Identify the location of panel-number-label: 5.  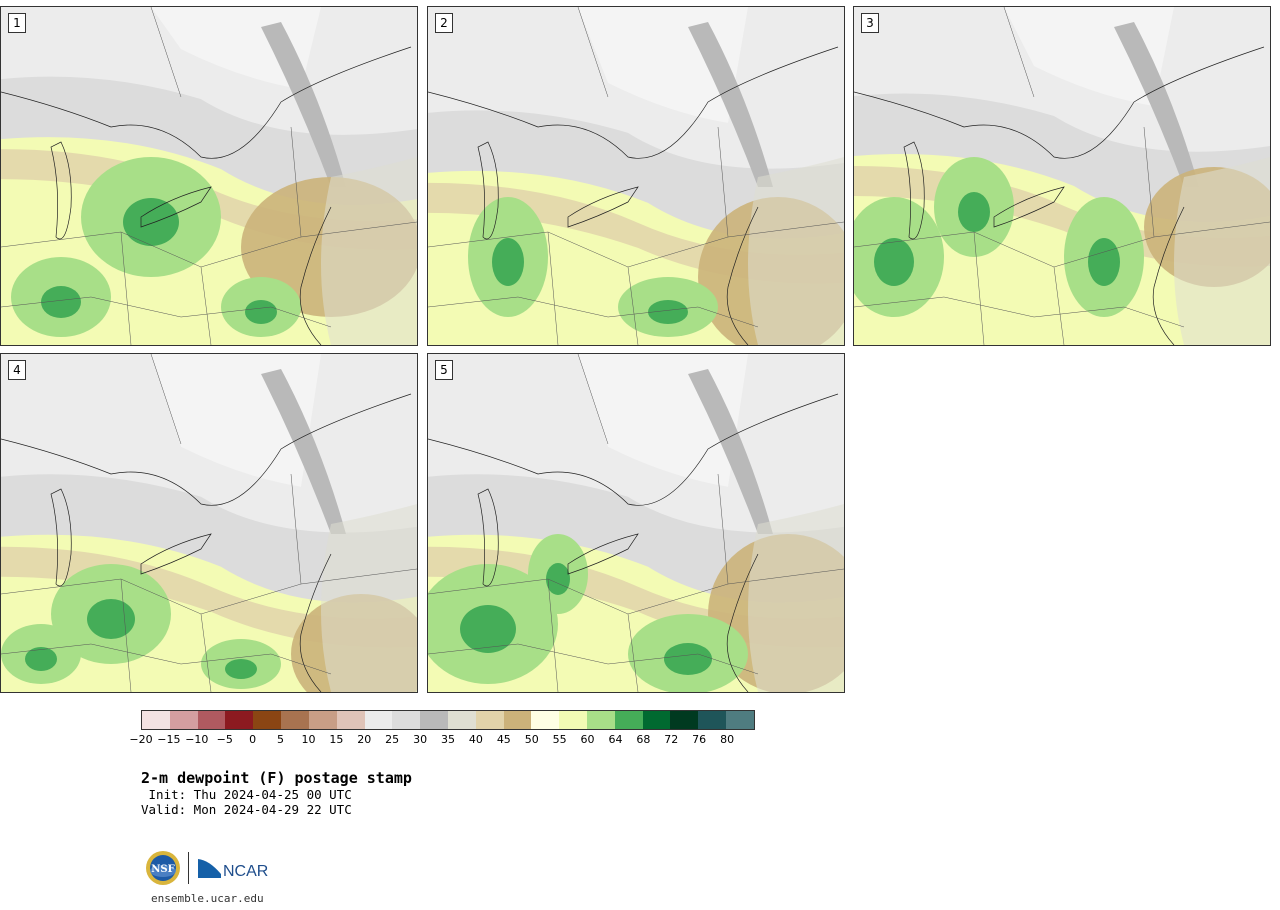
(444, 370).